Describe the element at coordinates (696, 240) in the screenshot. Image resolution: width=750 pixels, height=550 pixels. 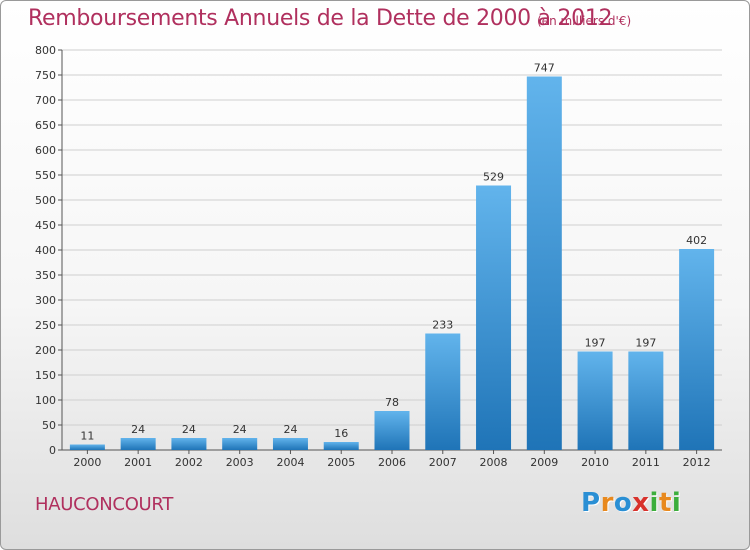
I see `data-label: 402` at that location.